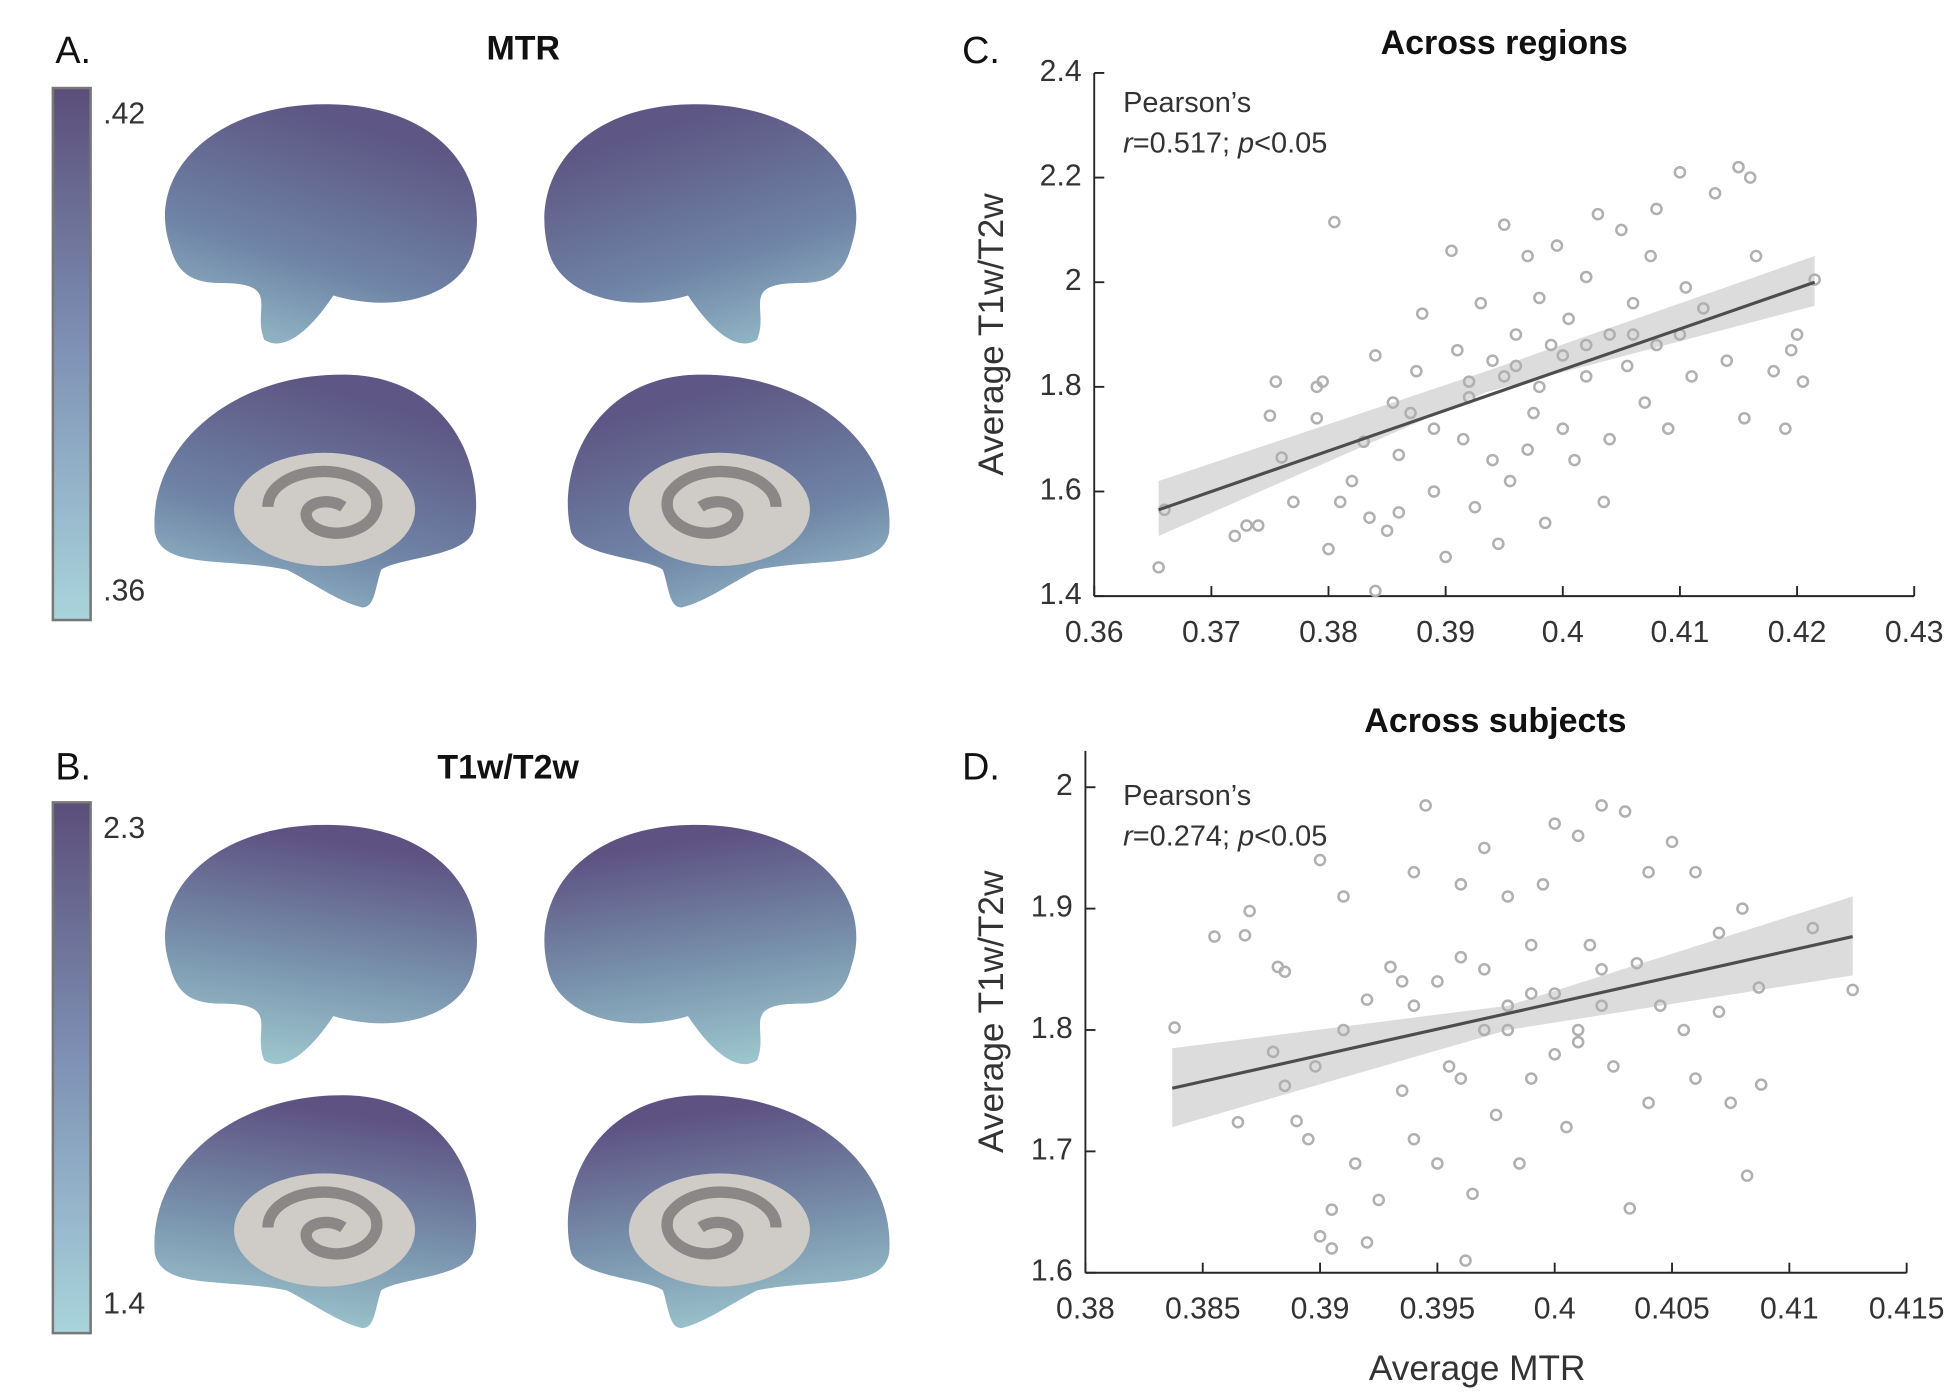 This screenshot has height=1396, width=1952. What do you see at coordinates (1320, 1308) in the screenshot?
I see `x-tick-label: 0.39` at bounding box center [1320, 1308].